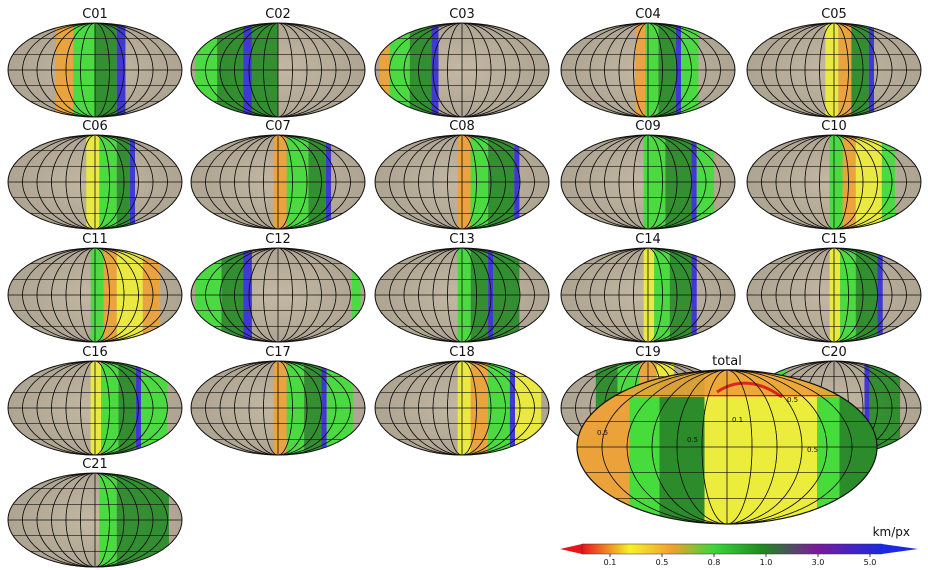  What do you see at coordinates (732, 549) in the screenshot?
I see `colorbar-bar` at bounding box center [732, 549].